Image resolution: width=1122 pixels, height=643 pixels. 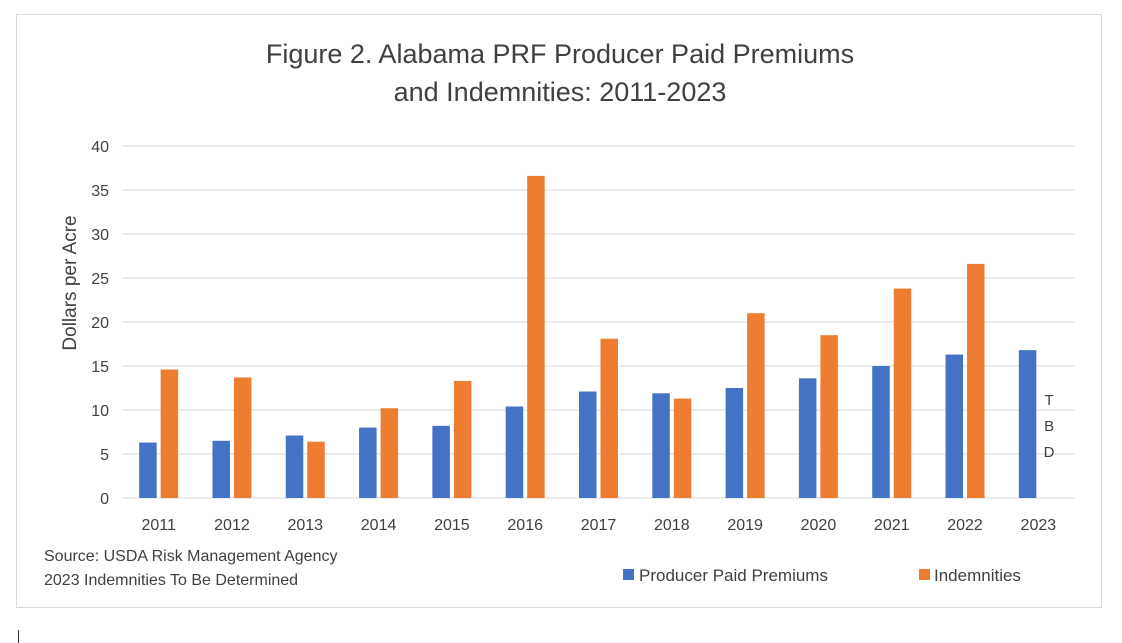 What do you see at coordinates (100, 235) in the screenshot?
I see `y-tick-label: 30` at bounding box center [100, 235].